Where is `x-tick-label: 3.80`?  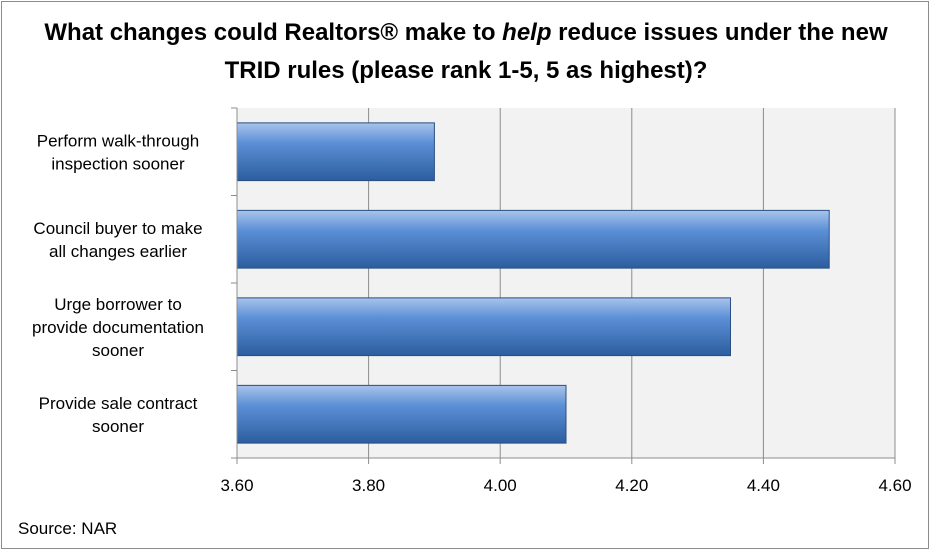 x-tick-label: 3.80 is located at coordinates (368, 485).